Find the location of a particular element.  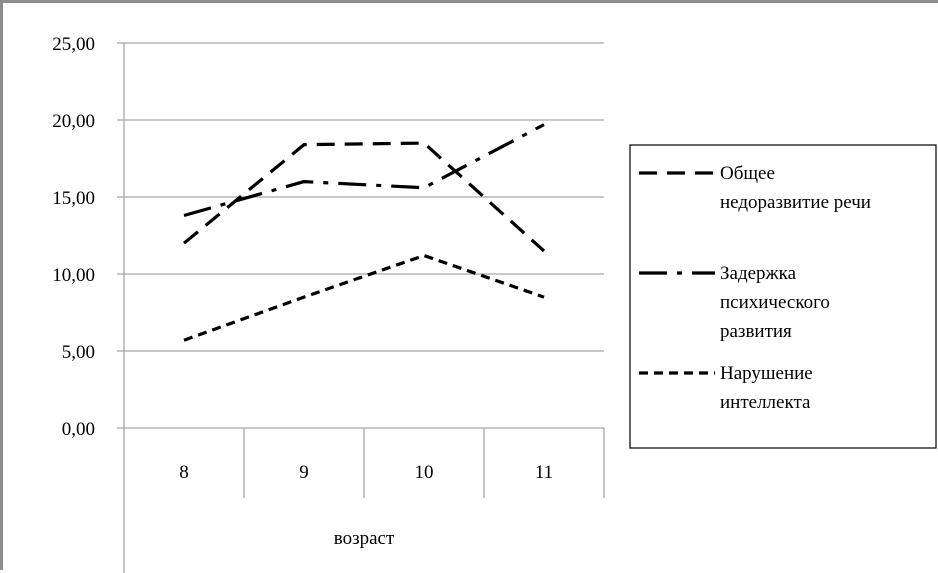

x-tick-label: 8 is located at coordinates (184, 472).